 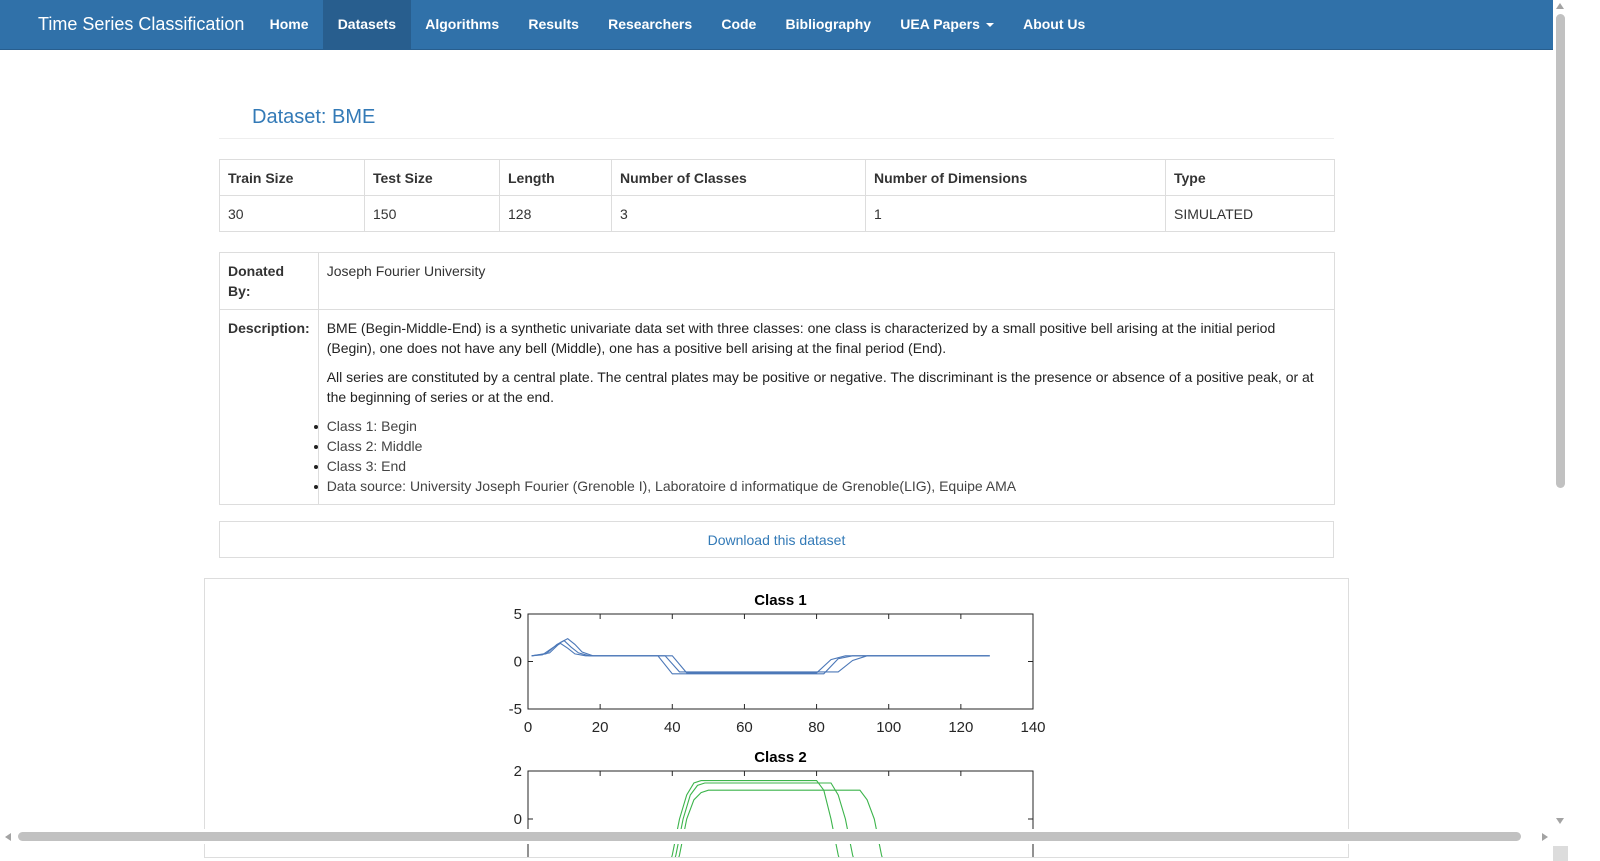 I want to click on value-train-size: 30, so click(x=292, y=213).